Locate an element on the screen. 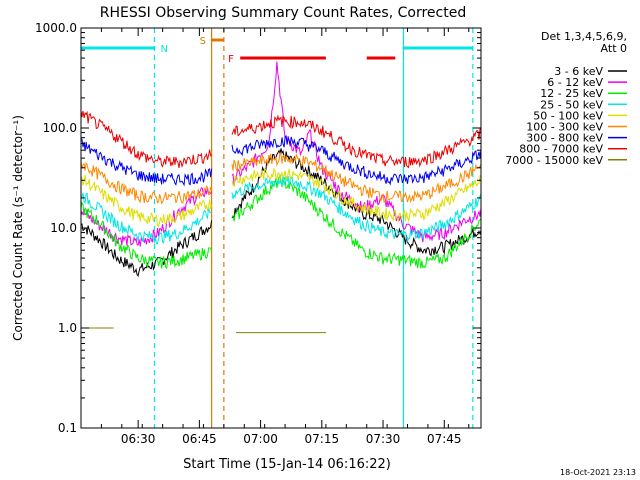 Image resolution: width=640 pixels, height=480 pixels. x-axis-label: Start Time (15-Jan-14 06:16:22) is located at coordinates (287, 464).